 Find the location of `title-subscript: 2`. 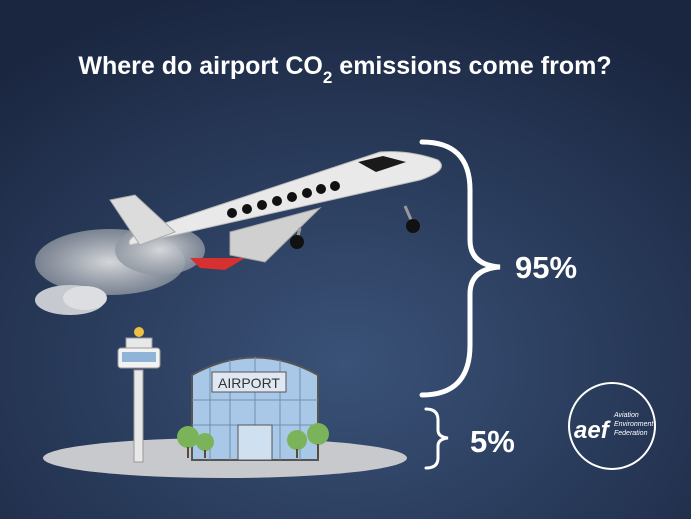

title-subscript: 2 is located at coordinates (327, 77).